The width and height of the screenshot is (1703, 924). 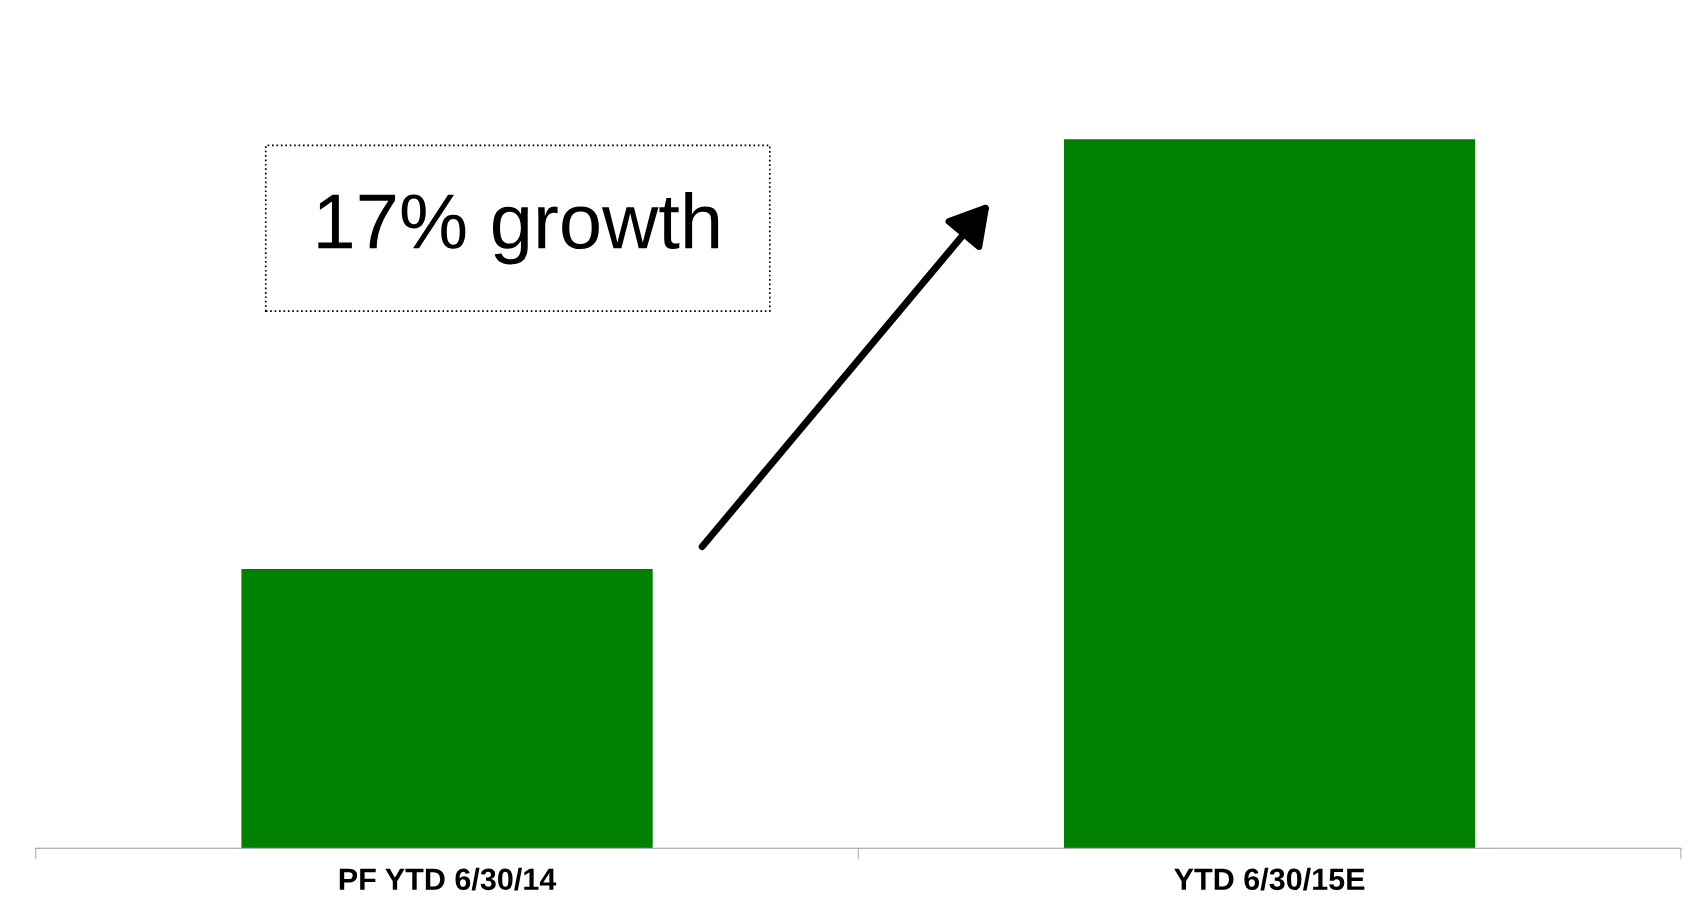 I want to click on x-tick-label: PF YTD 6/30/14, so click(x=448, y=879).